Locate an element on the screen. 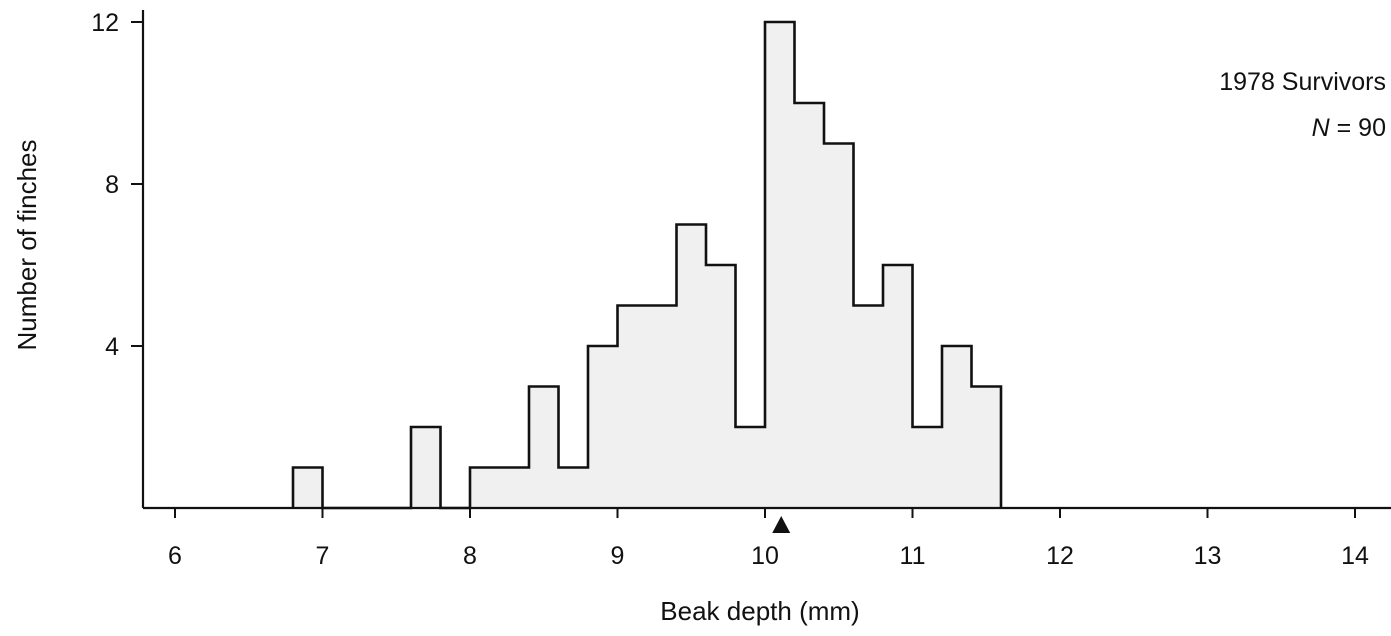  y-axis-title: Number of finches is located at coordinates (27, 245).